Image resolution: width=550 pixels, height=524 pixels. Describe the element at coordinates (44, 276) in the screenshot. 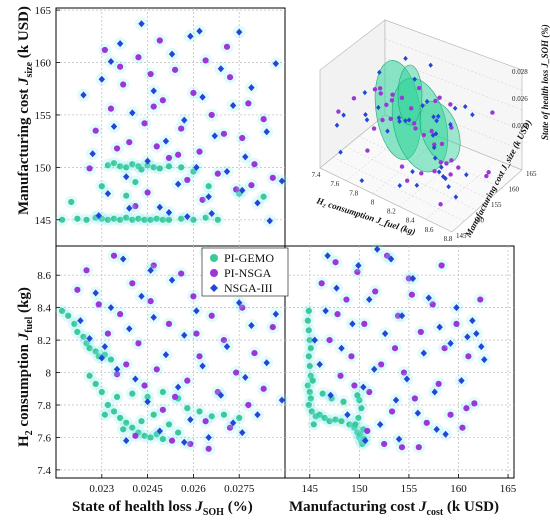

I see `fuel_vs_soh-ytick-label: 8.6` at that location.